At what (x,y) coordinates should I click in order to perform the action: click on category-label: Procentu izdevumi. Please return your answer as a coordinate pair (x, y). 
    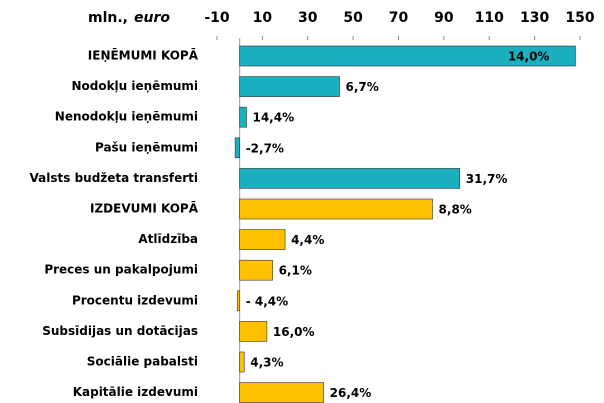
    Looking at the image, I should click on (135, 300).